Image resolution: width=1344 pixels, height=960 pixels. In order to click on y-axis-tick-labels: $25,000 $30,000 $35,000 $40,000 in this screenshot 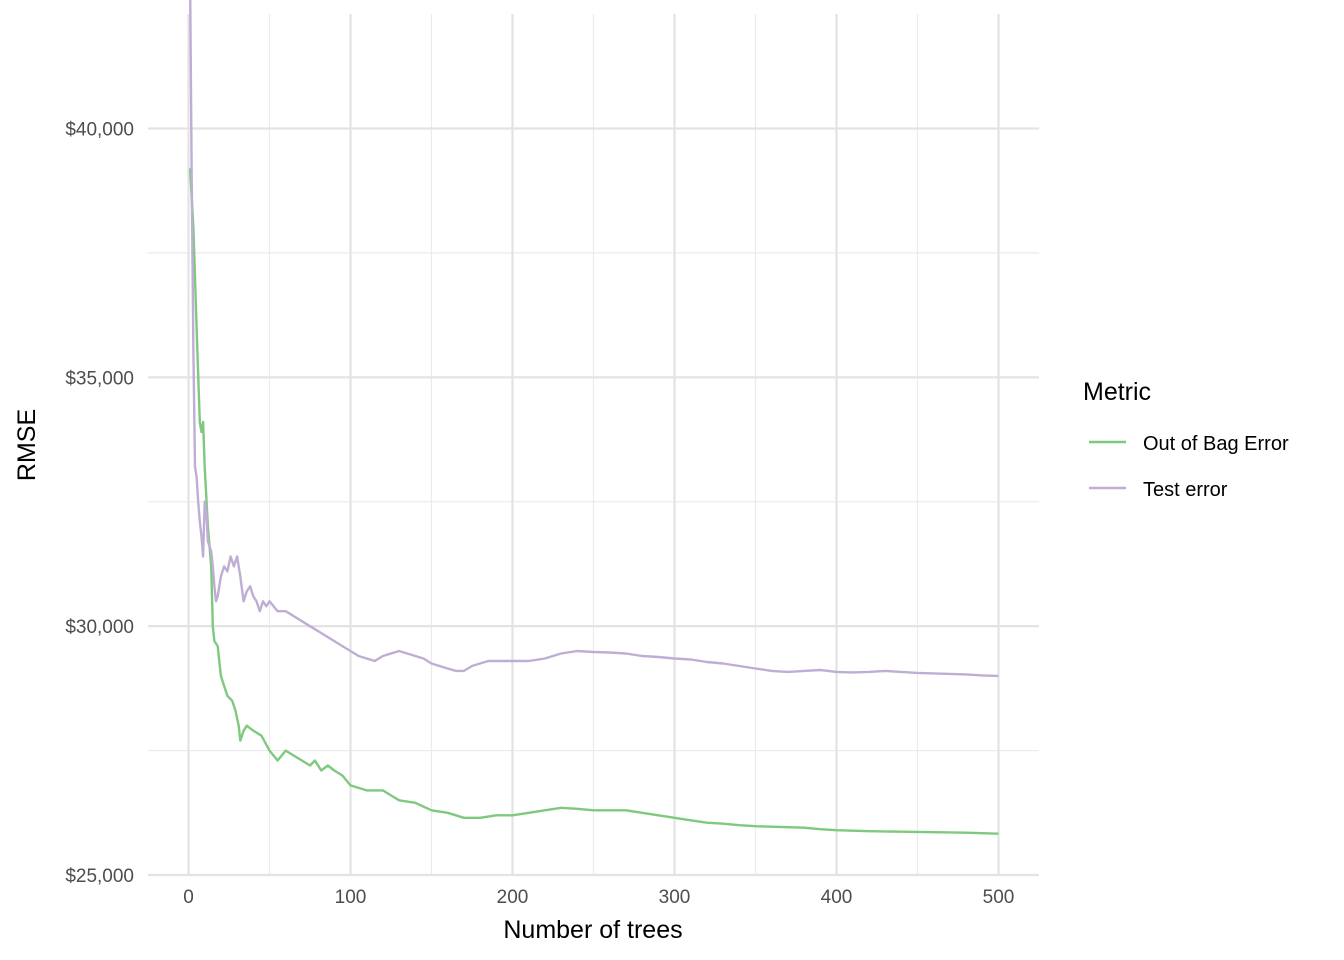, I will do `click(99, 503)`.